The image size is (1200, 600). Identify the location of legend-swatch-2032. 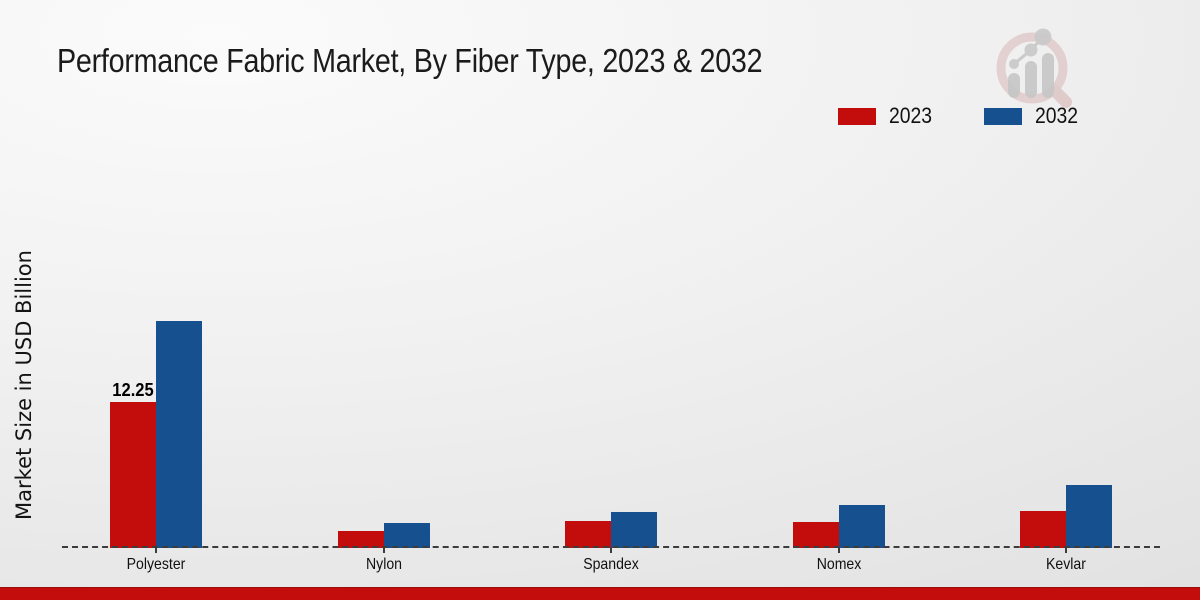
(1002, 116).